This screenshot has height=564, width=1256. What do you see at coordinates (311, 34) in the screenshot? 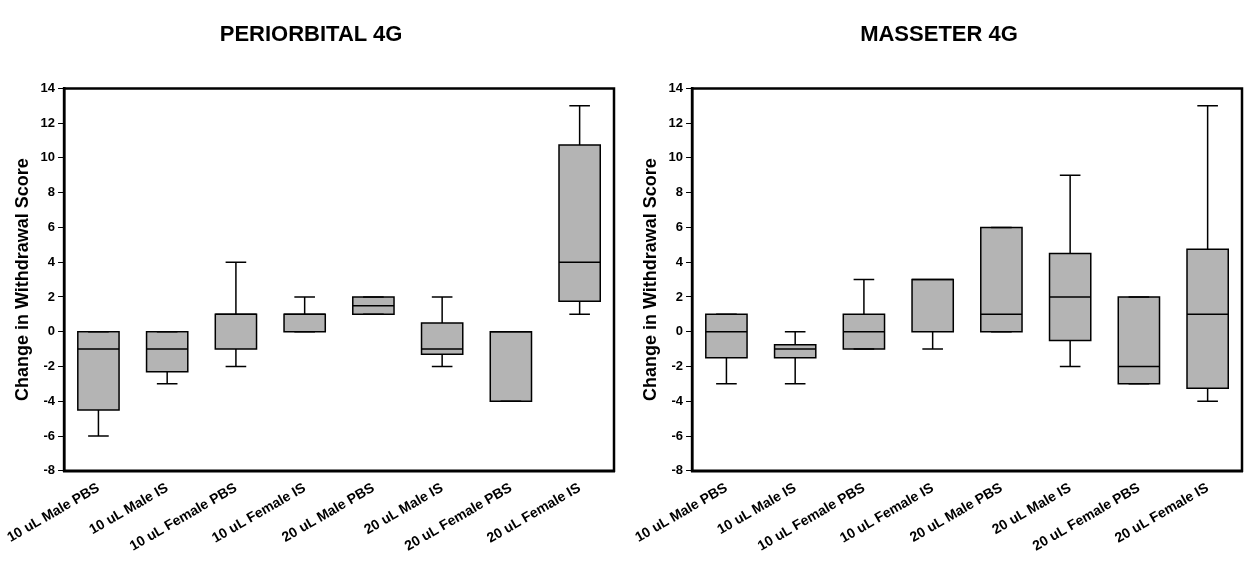
I see `chart-title: PERIORBITAL 4G` at bounding box center [311, 34].